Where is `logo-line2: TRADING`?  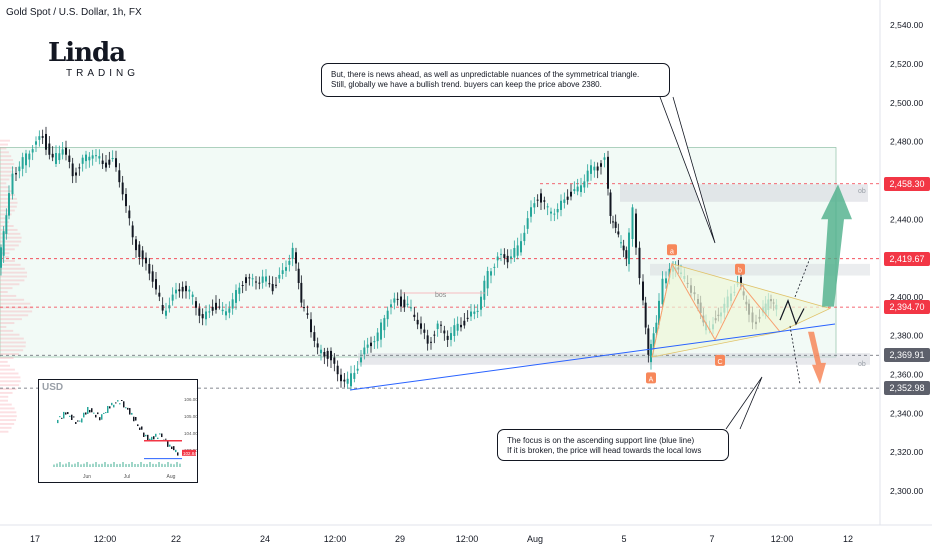
logo-line2: TRADING is located at coordinates (102, 73).